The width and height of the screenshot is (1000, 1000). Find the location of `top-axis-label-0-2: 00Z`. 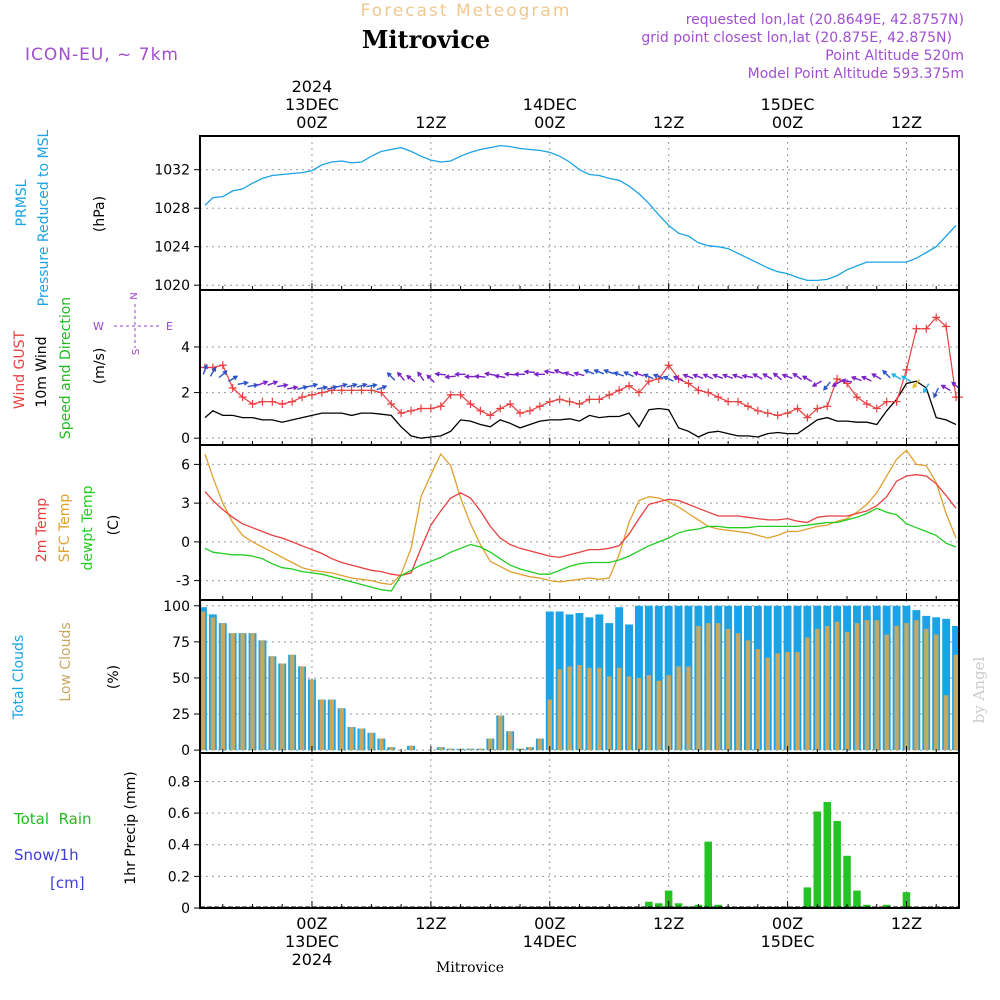

top-axis-label-0-2: 00Z is located at coordinates (311, 122).